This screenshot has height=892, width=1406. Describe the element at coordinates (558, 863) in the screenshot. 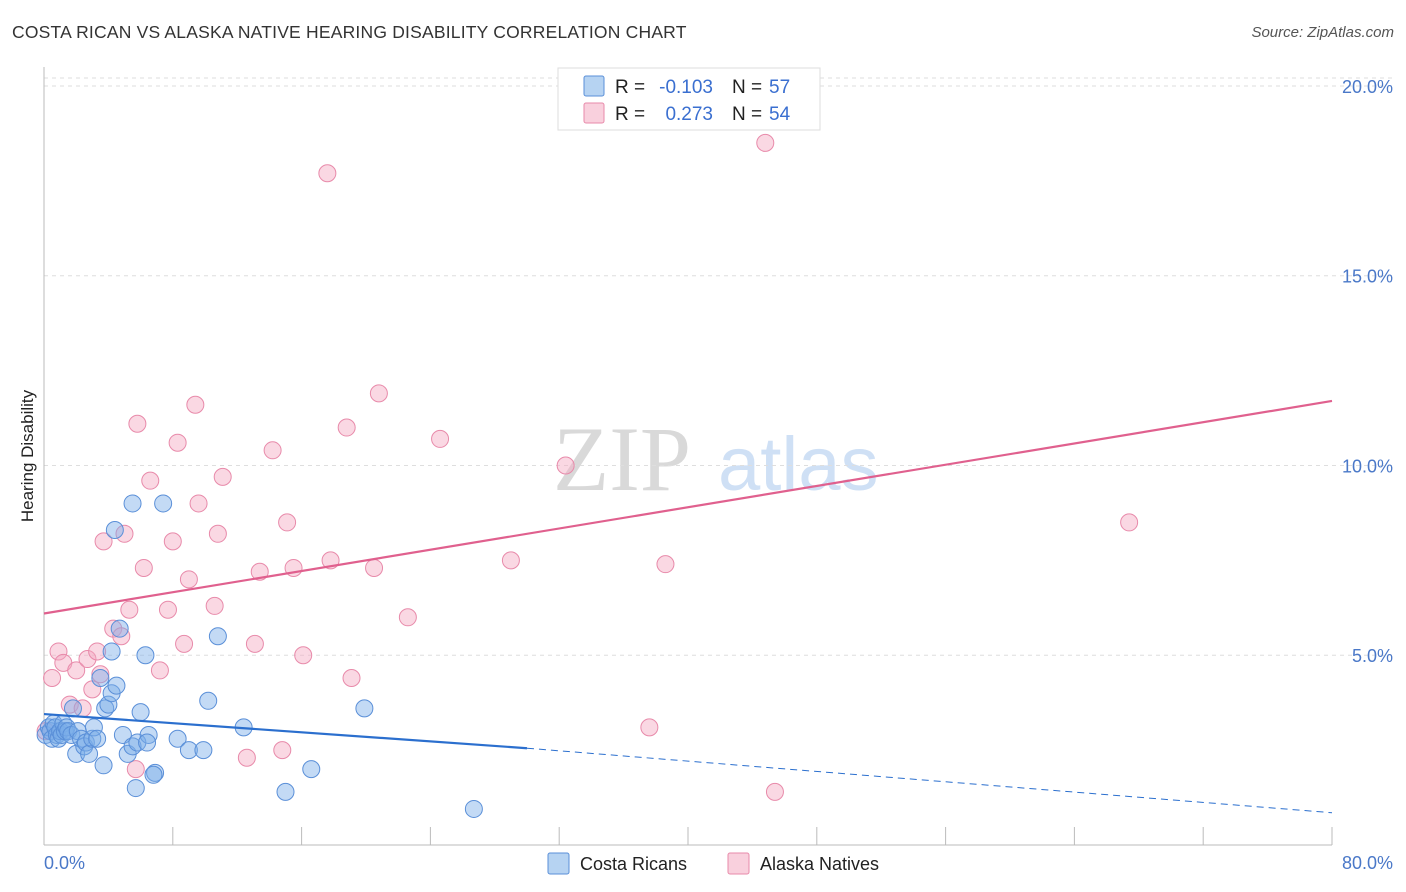

I see `series-legend-swatch-costa-ricans` at that location.